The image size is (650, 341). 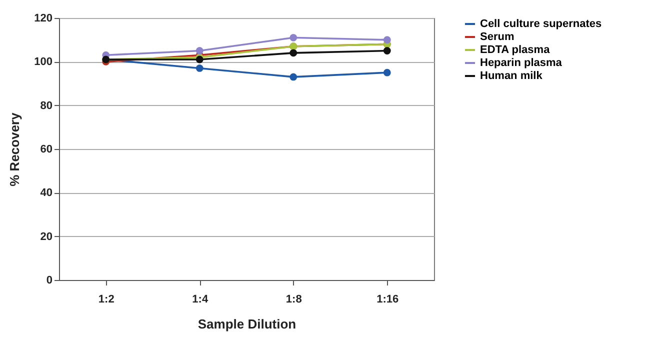 I want to click on y-tick-label: 100, so click(x=43, y=62).